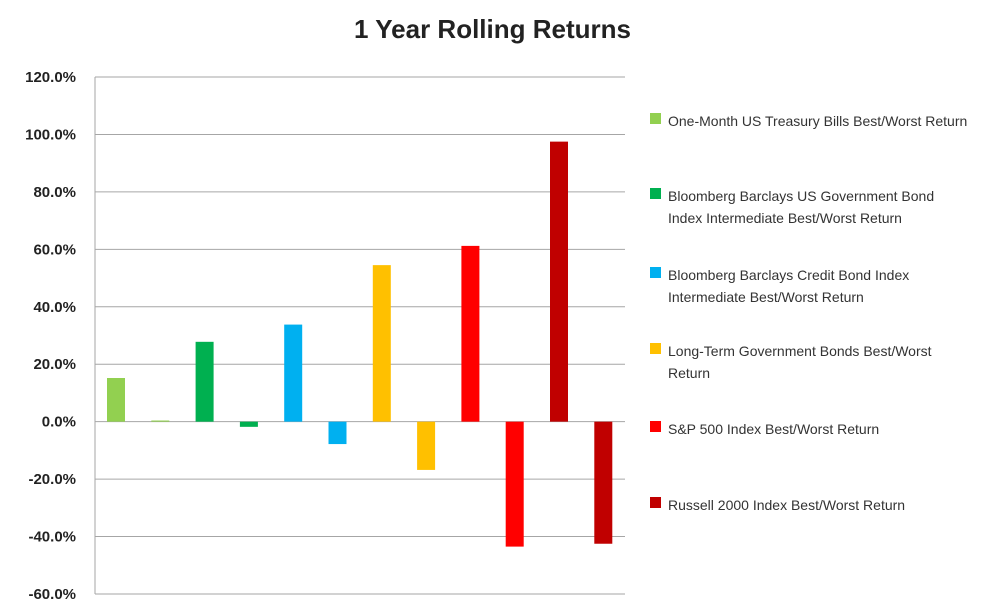 The image size is (985, 610). Describe the element at coordinates (54, 307) in the screenshot. I see `y-tick-label: 40.0%` at that location.